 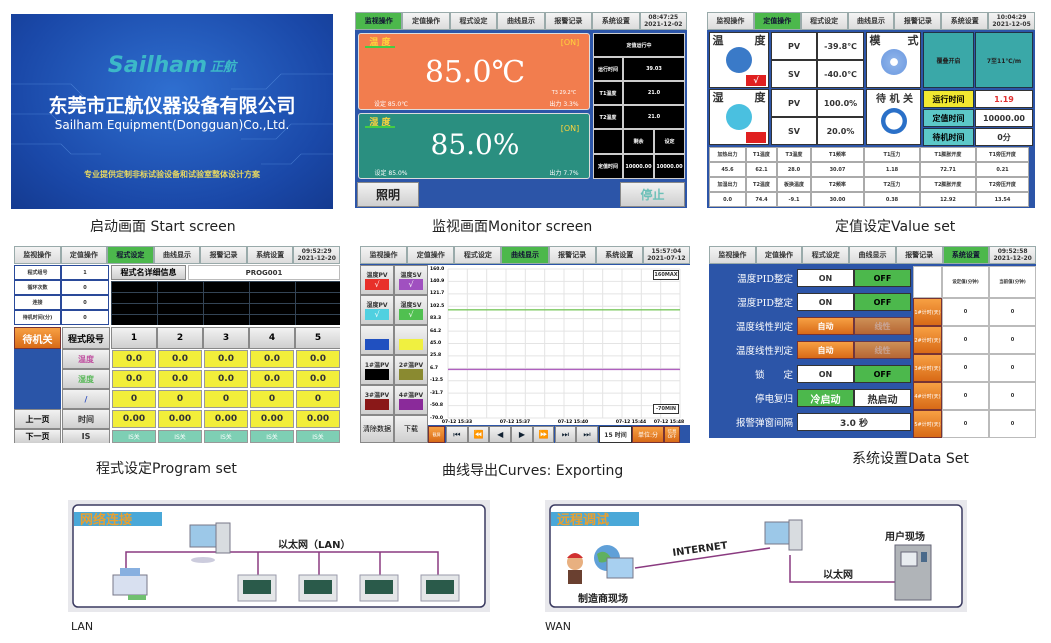 I want to click on legend-toggle: 4#温PV, so click(x=411, y=400).